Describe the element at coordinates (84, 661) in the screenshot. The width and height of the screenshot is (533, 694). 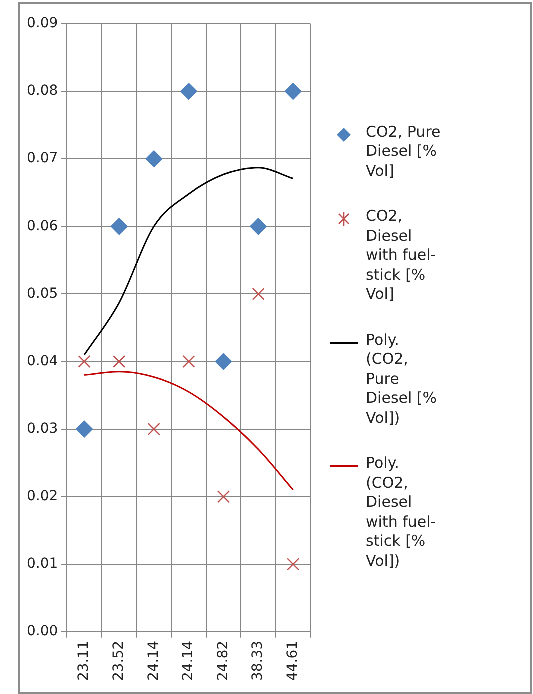
I see `x-tick-label: 23.11` at that location.